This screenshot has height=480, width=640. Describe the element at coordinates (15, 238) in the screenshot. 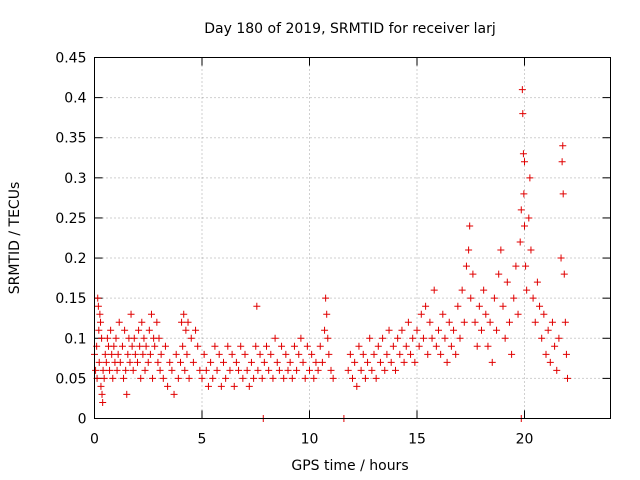

I see `y-axis-label: SRMTID / TECUs` at that location.